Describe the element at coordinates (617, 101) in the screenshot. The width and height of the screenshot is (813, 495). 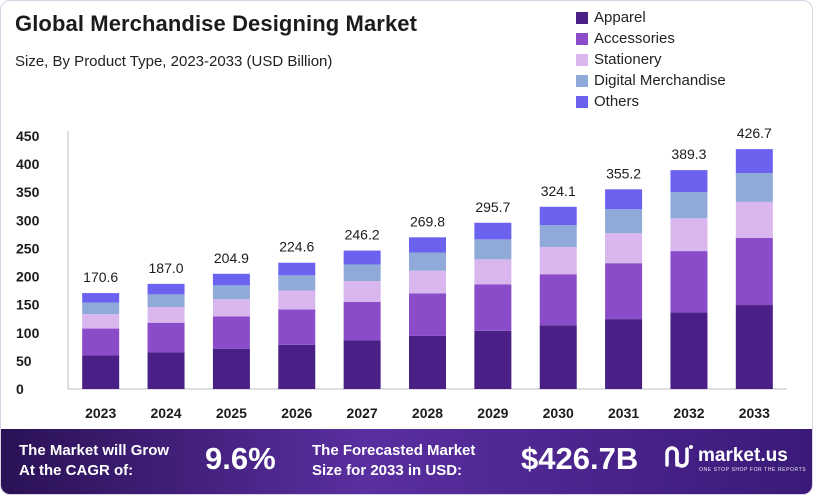
I see `legend-label: Others` at that location.